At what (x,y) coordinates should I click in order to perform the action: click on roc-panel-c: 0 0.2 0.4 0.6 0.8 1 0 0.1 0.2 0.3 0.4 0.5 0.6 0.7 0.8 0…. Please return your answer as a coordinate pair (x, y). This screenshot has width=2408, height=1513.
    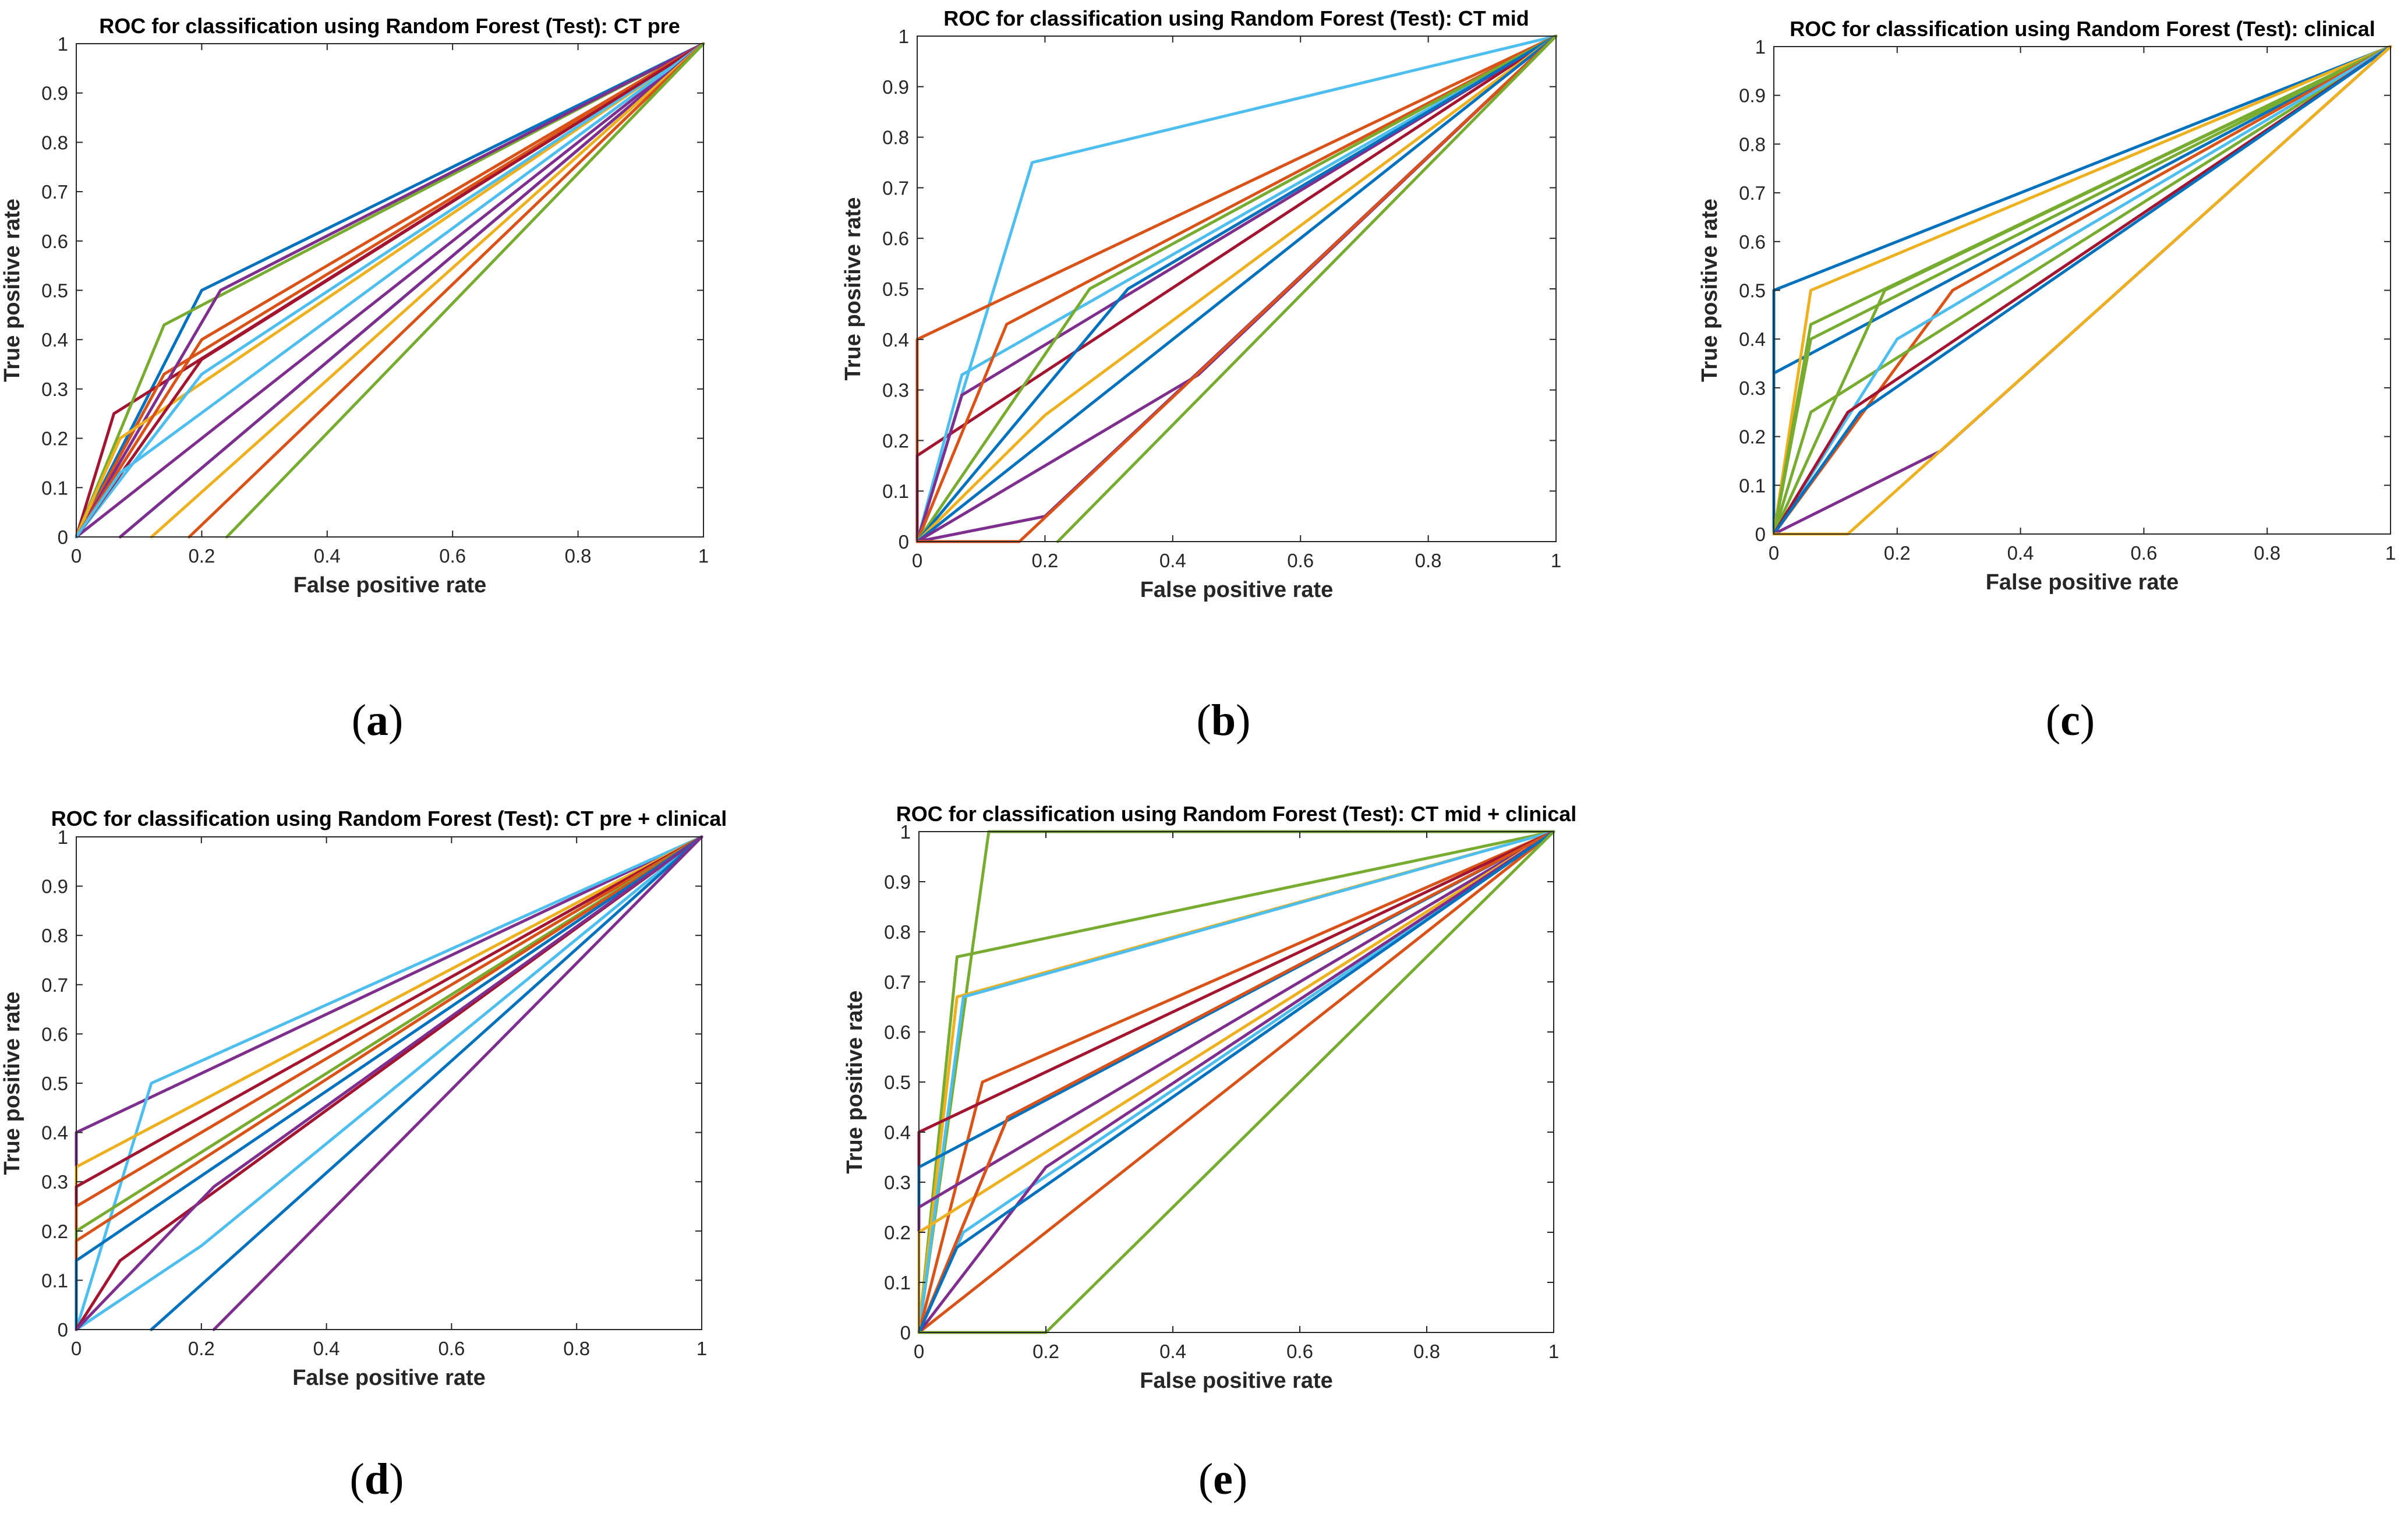
    Looking at the image, I should click on (2047, 381).